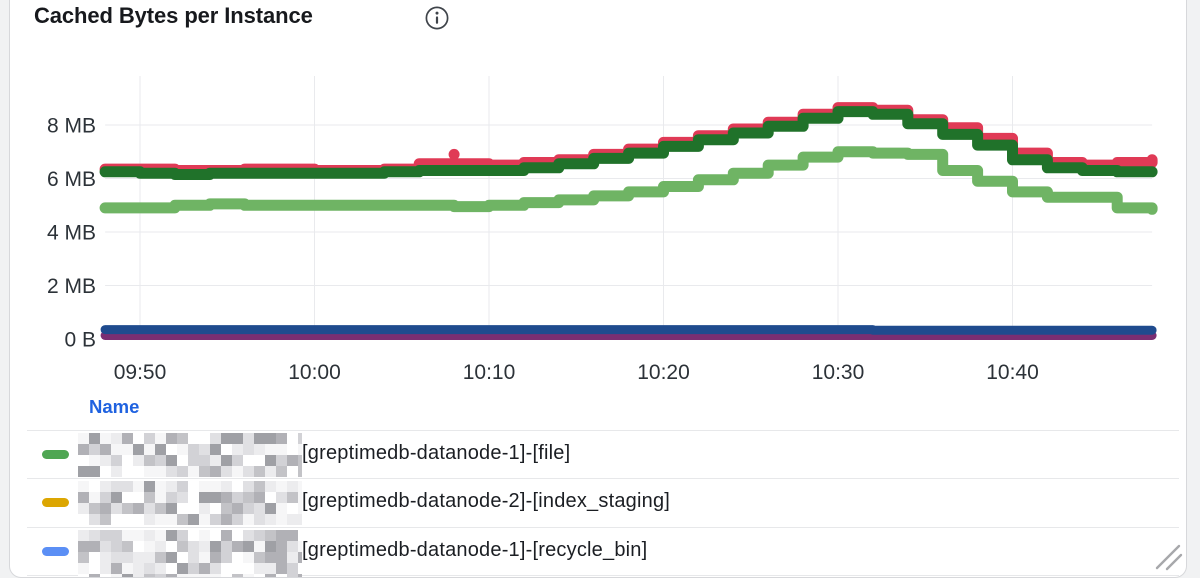 Image resolution: width=1200 pixels, height=578 pixels. Describe the element at coordinates (140, 372) in the screenshot. I see `x-axis-tick-label: 09:50` at that location.